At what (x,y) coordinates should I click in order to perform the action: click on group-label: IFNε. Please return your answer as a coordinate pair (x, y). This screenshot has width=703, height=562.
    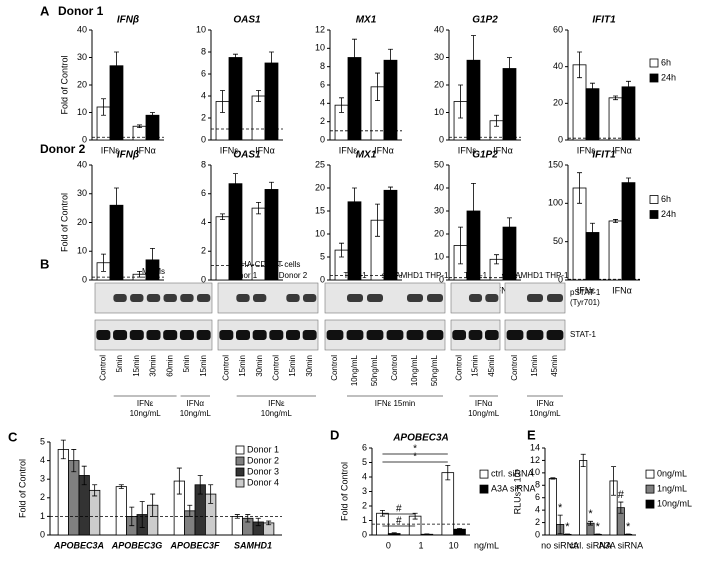
    Looking at the image, I should click on (145, 403).